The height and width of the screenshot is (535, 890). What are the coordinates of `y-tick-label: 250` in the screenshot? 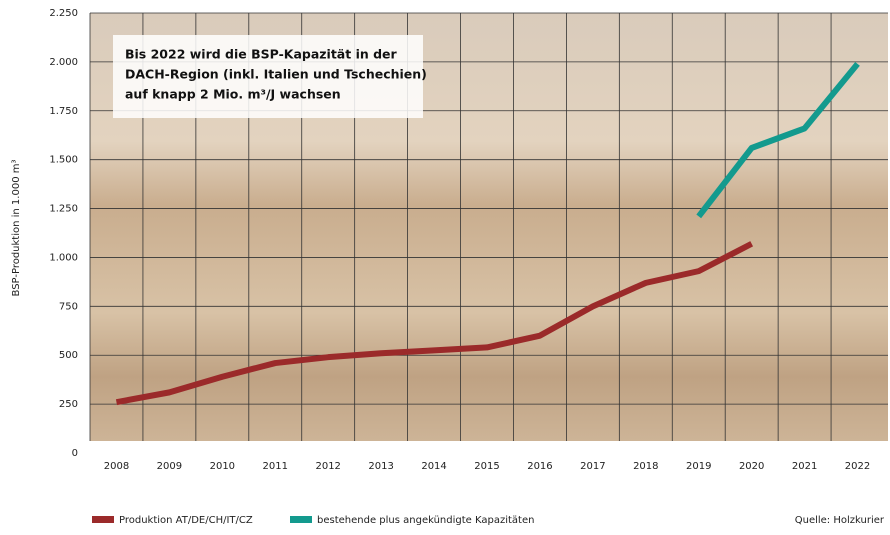 It's located at (68, 404).